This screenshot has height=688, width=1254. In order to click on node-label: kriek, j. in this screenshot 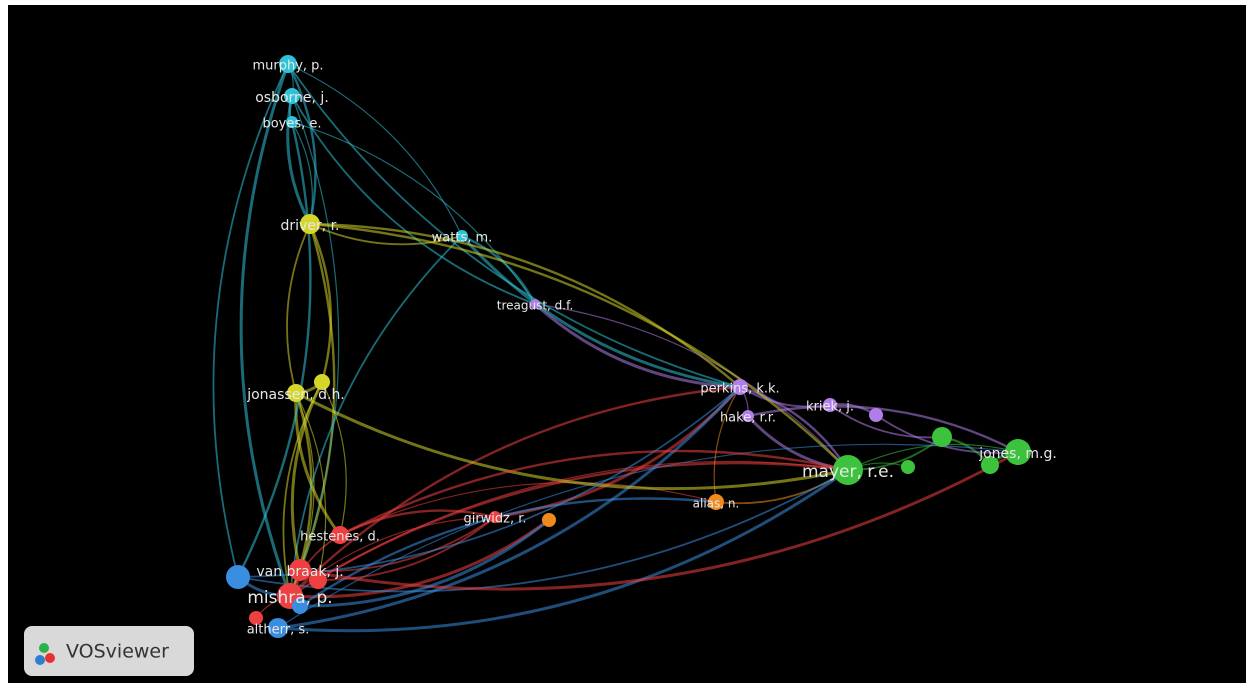, I will do `click(830, 407)`.